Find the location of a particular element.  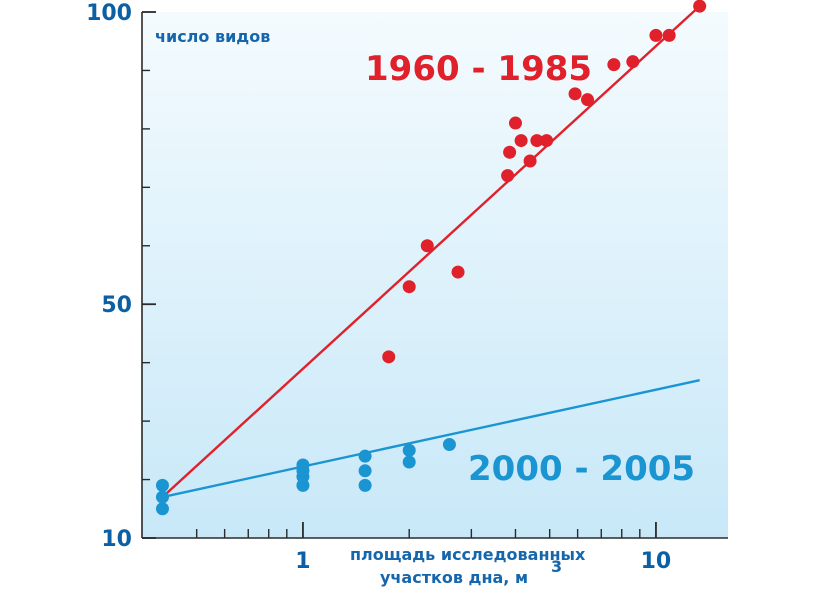

x-tick-label: 1 is located at coordinates (302, 561).